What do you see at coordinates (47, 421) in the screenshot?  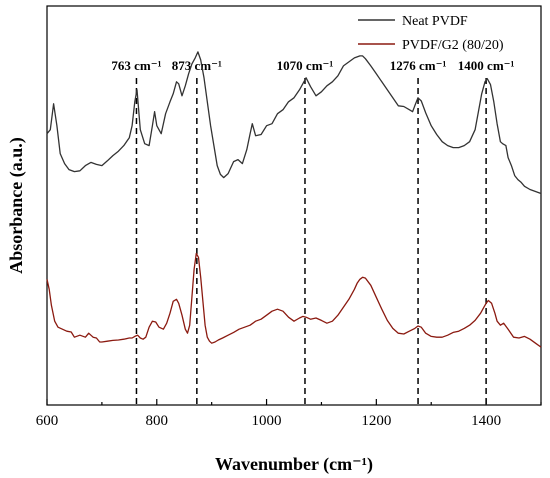 I see `x-tick-label-600: 600` at bounding box center [47, 421].